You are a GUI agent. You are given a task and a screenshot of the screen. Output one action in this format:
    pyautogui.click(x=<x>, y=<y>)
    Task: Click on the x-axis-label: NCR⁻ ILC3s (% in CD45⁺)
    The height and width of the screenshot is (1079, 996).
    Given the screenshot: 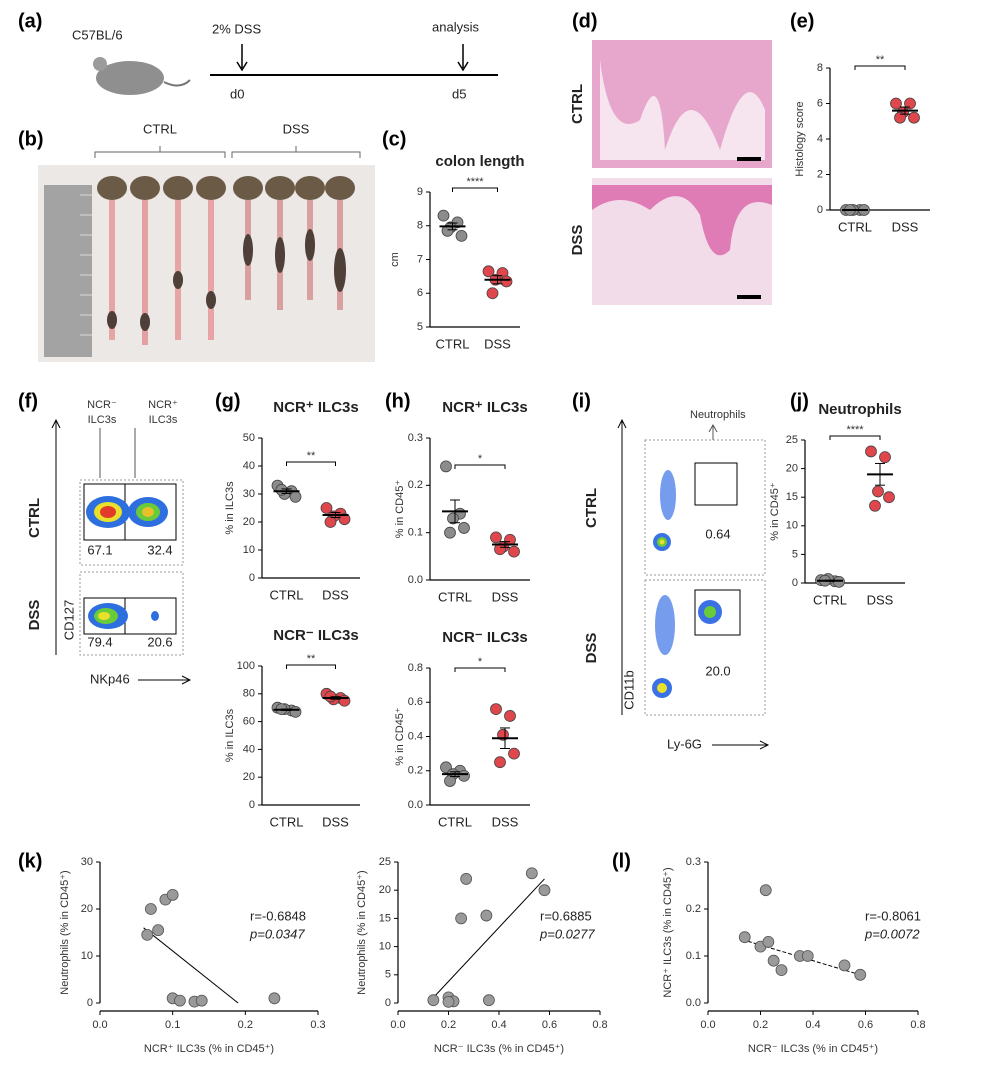 What is the action you would take?
    pyautogui.click(x=813, y=1049)
    